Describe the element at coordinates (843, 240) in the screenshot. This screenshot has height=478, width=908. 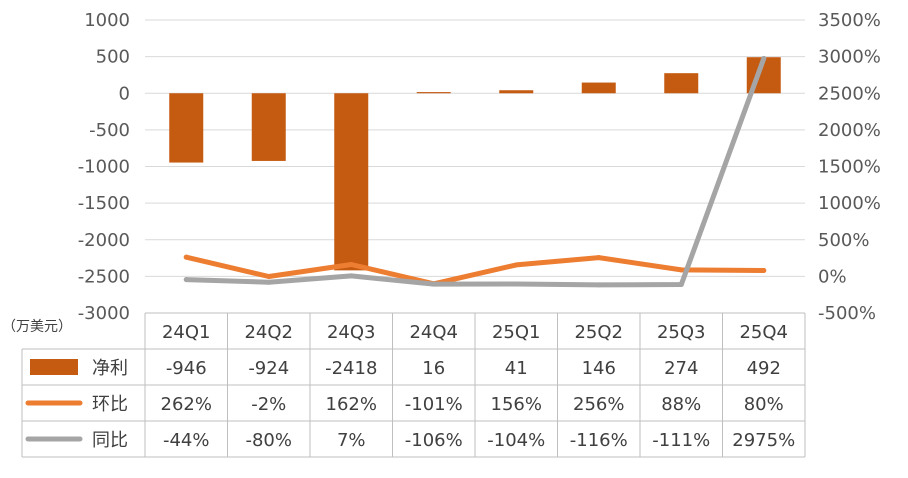
I see `right-tick-label: 500%` at that location.